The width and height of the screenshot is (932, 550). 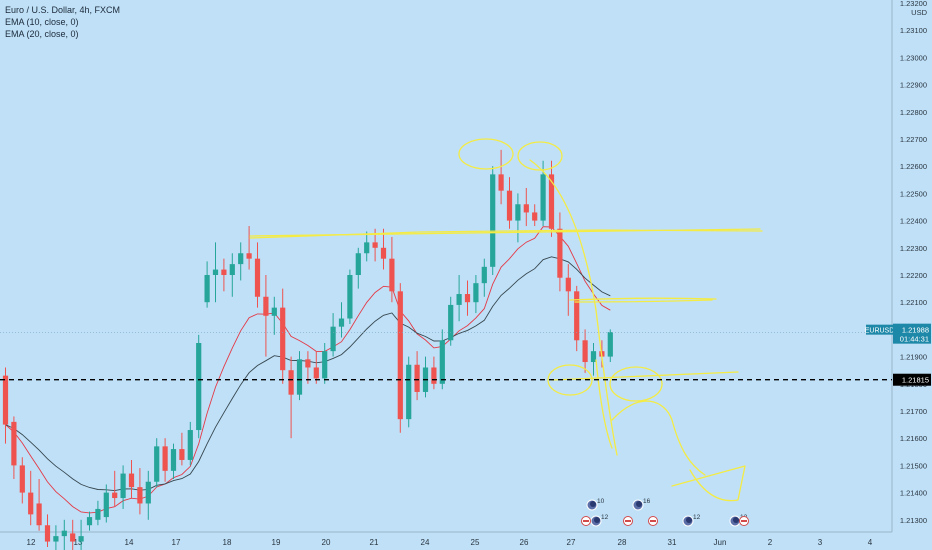 I want to click on price-tick: 1.21500, so click(x=913, y=465).